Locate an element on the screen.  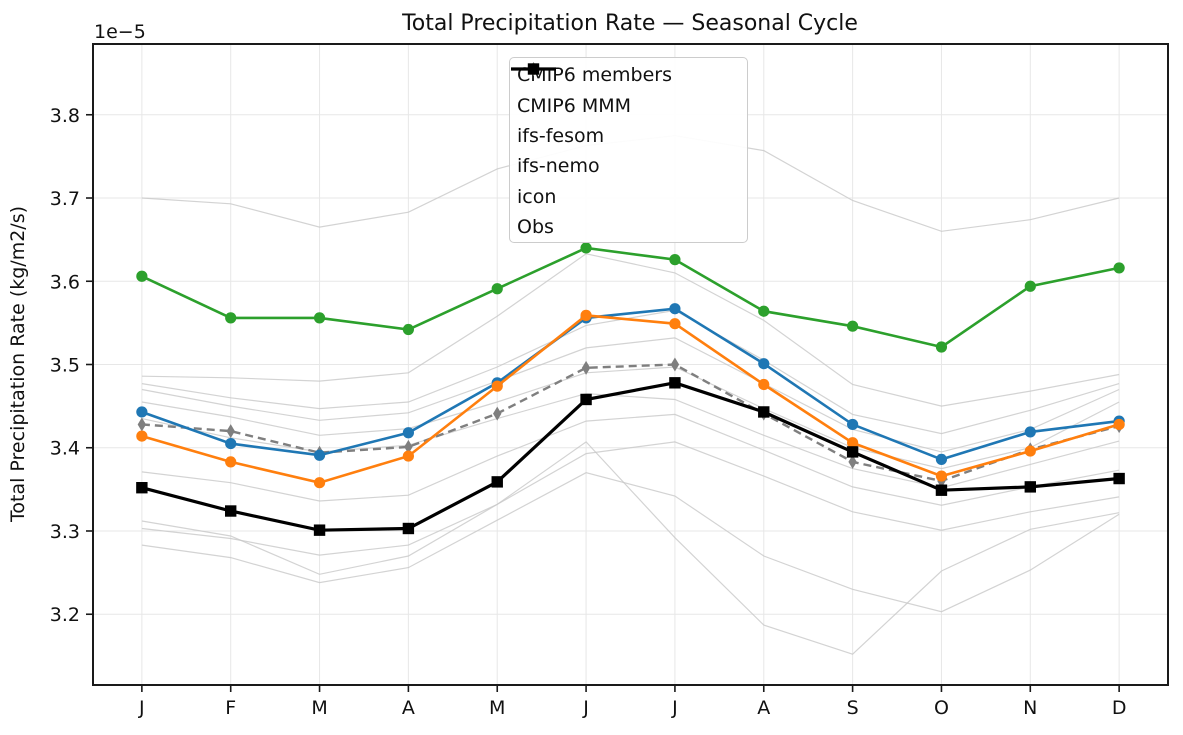
series-icon is located at coordinates (630, 297).